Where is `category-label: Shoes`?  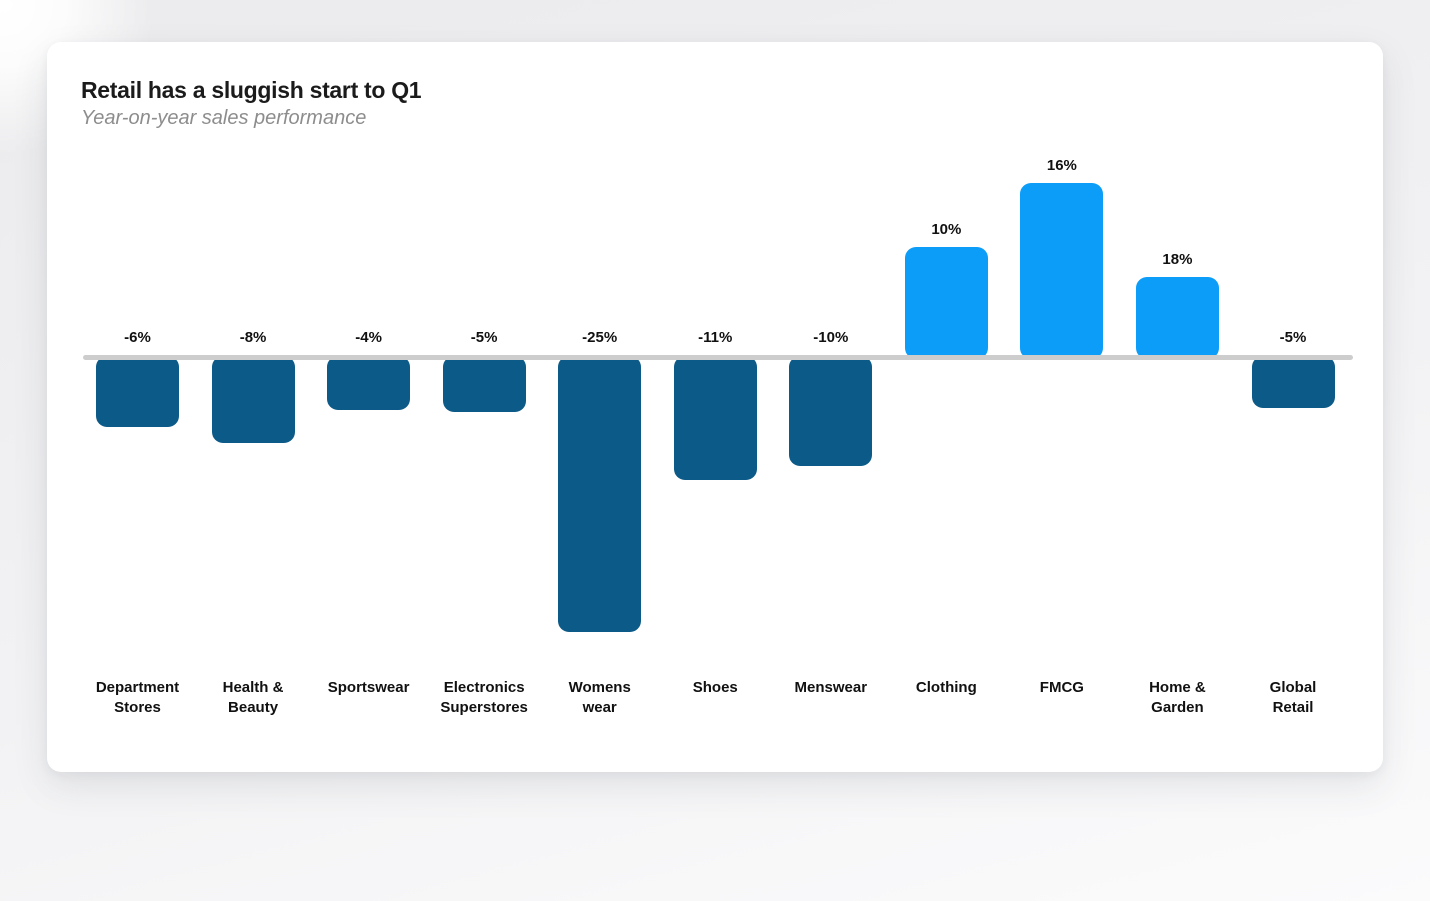 category-label: Shoes is located at coordinates (715, 687).